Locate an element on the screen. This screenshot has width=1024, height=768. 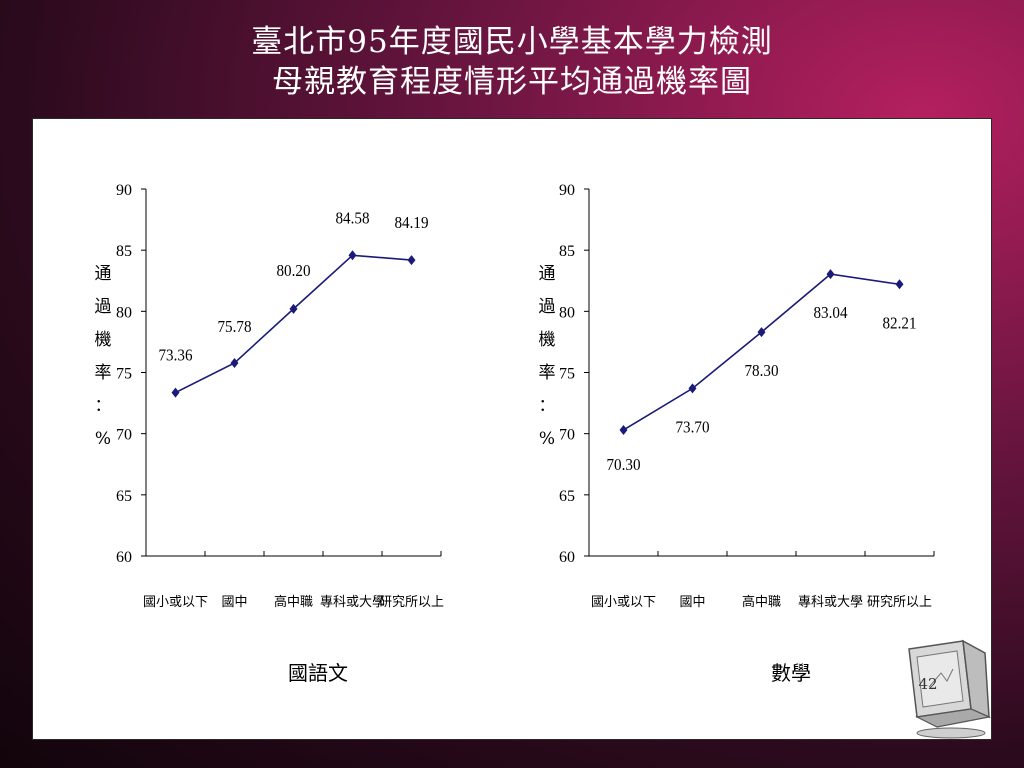
data-label: 70.30 is located at coordinates (624, 464).